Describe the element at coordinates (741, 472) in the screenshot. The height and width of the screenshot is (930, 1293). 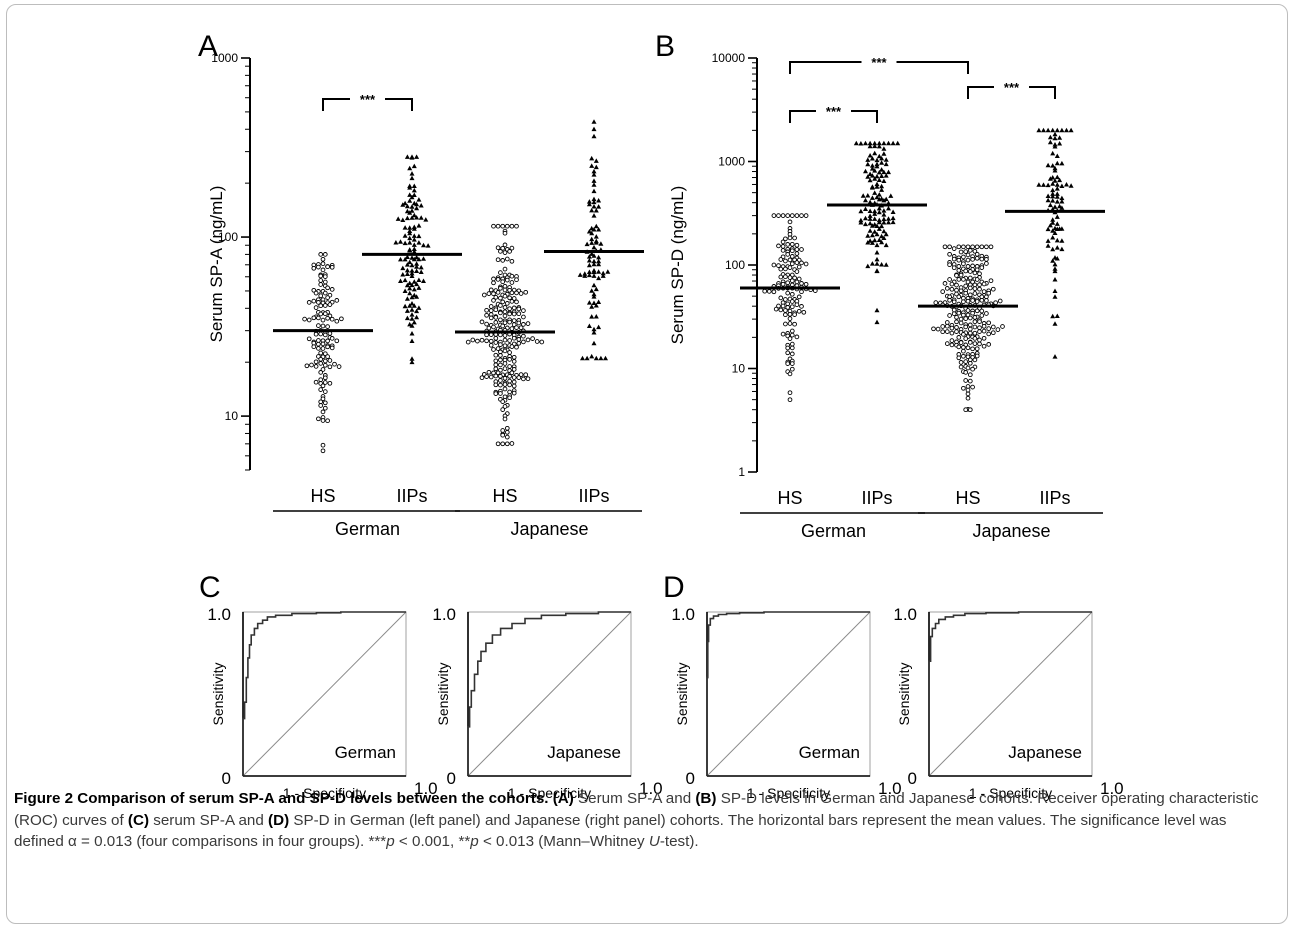
I see `y-tick-label: 1` at that location.